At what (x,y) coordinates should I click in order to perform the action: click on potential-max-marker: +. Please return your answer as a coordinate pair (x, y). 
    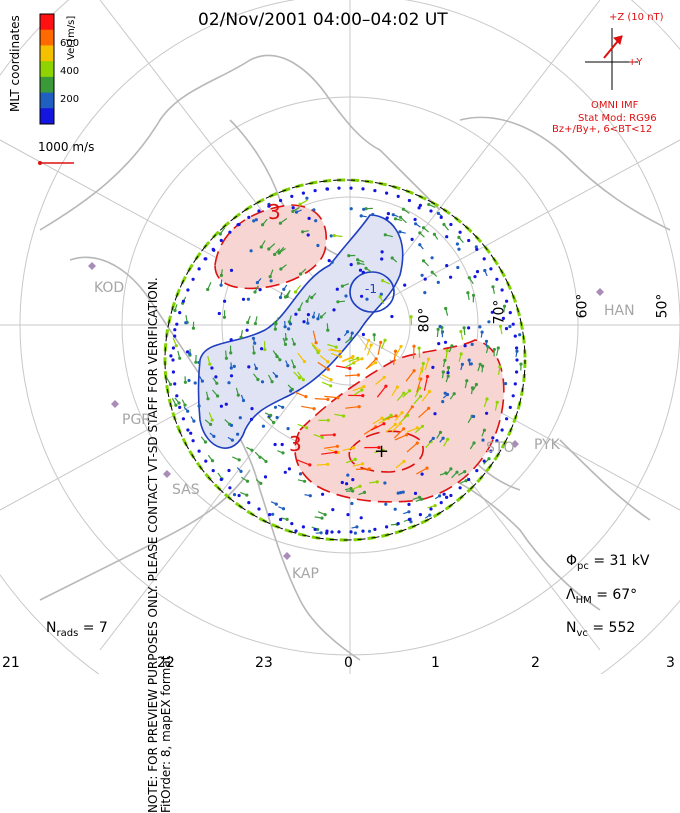
    Looking at the image, I should click on (381, 451).